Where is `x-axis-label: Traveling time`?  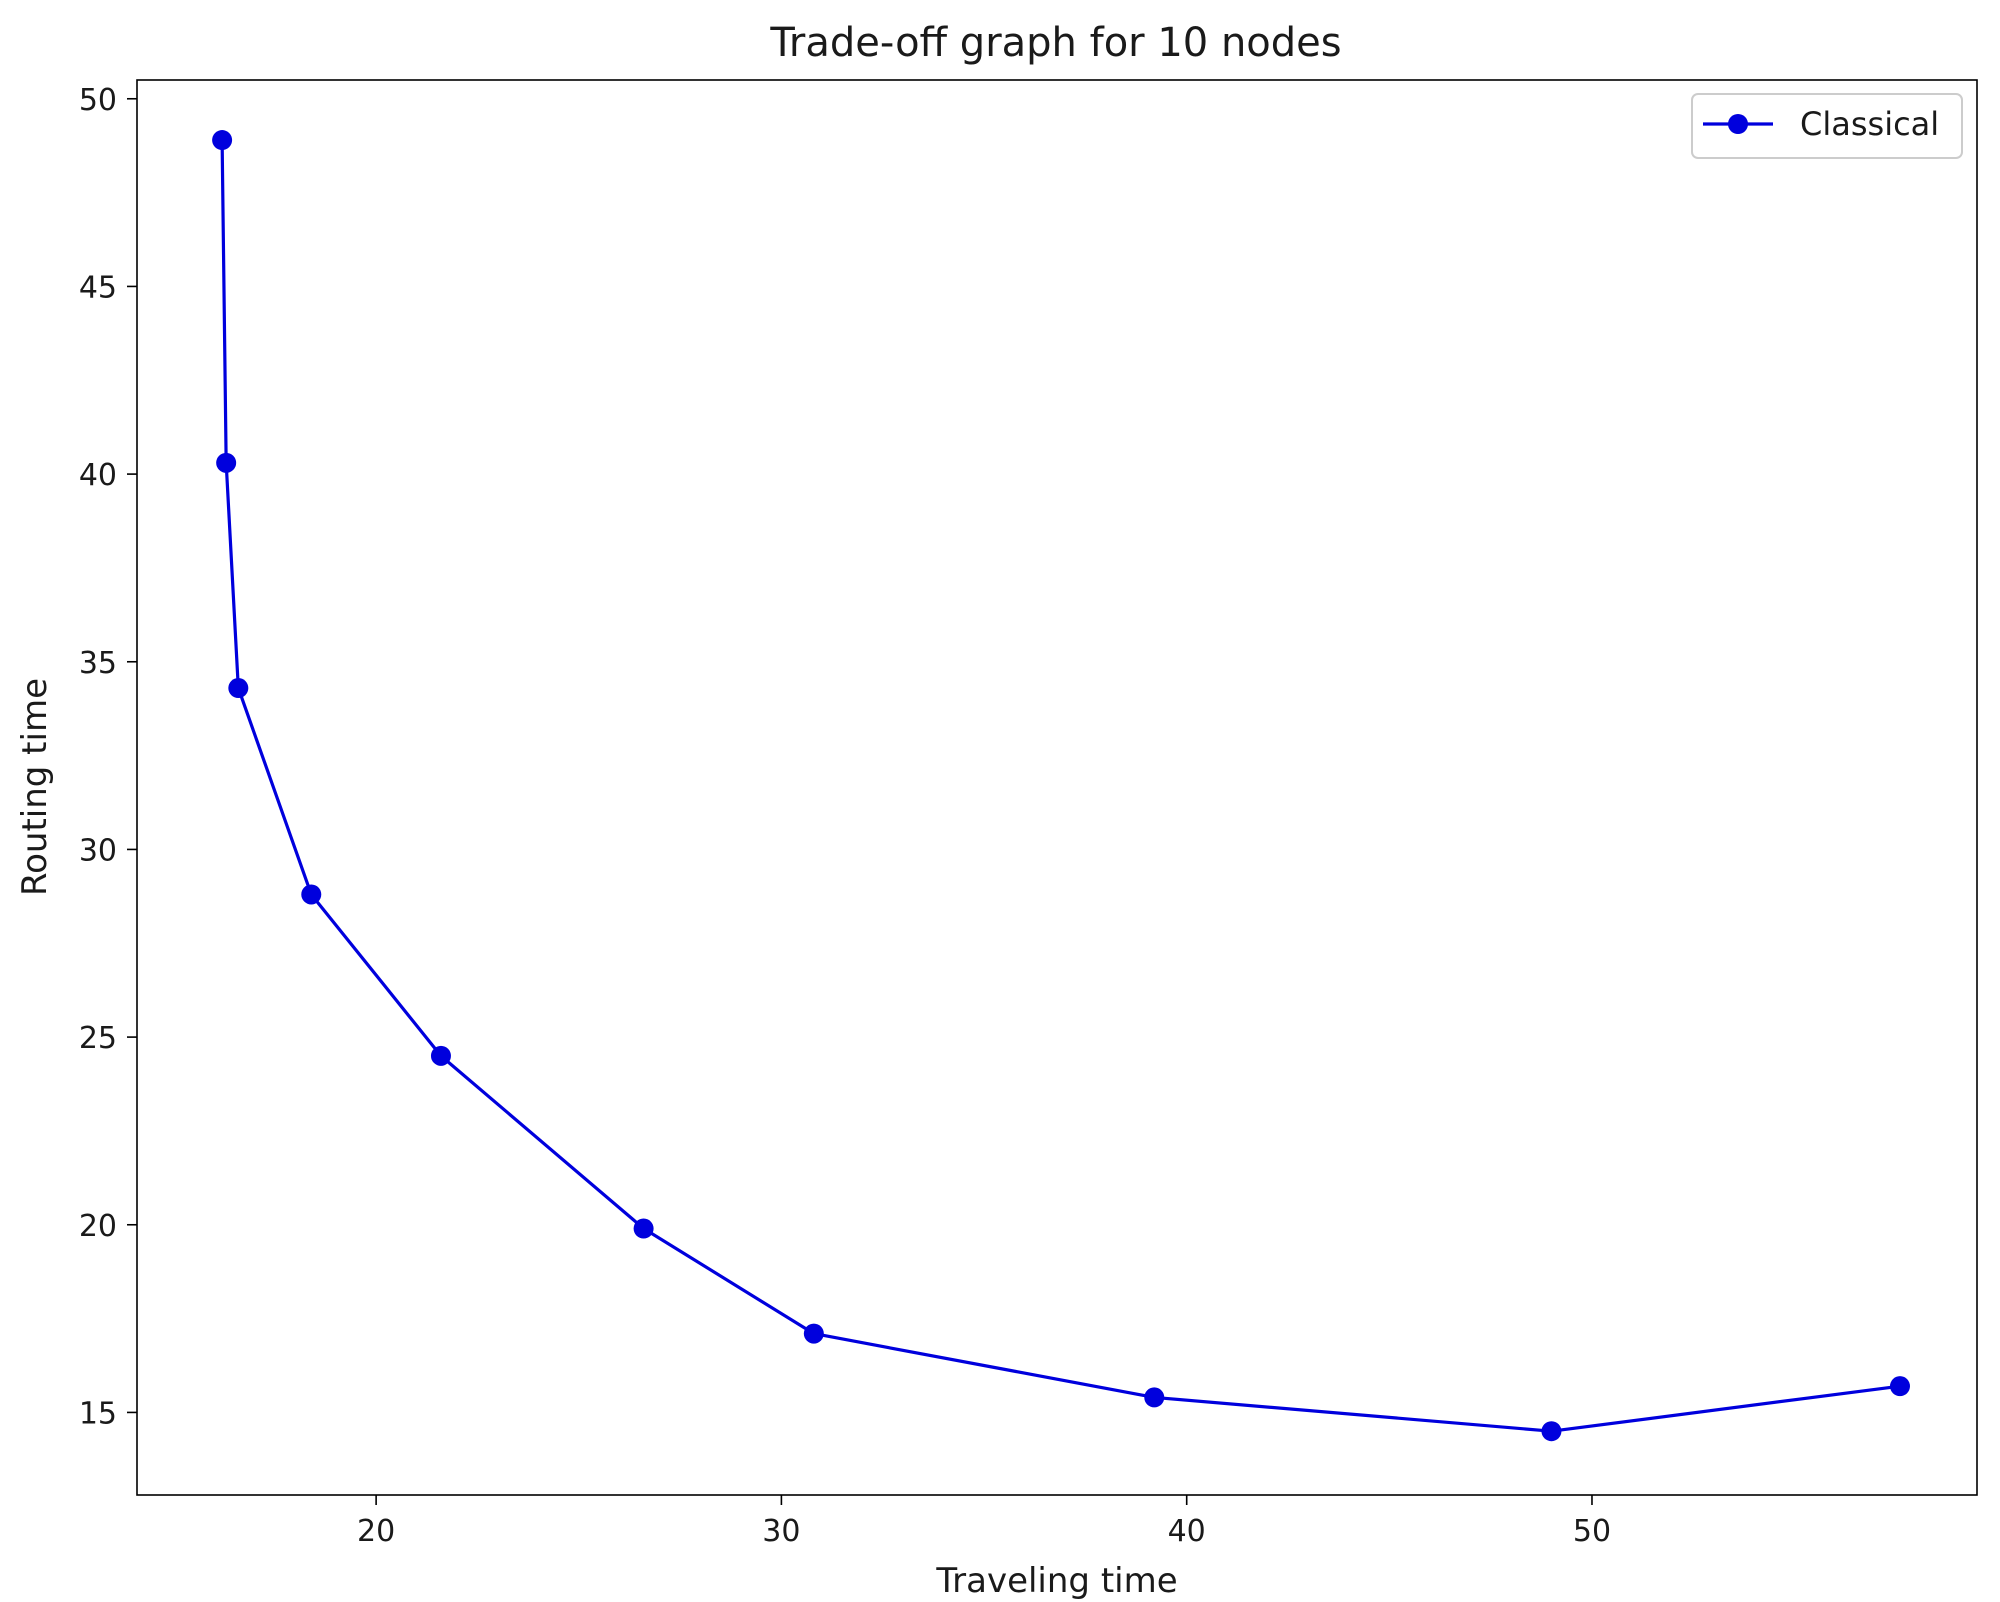
x-axis-label: Traveling time is located at coordinates (1056, 1581).